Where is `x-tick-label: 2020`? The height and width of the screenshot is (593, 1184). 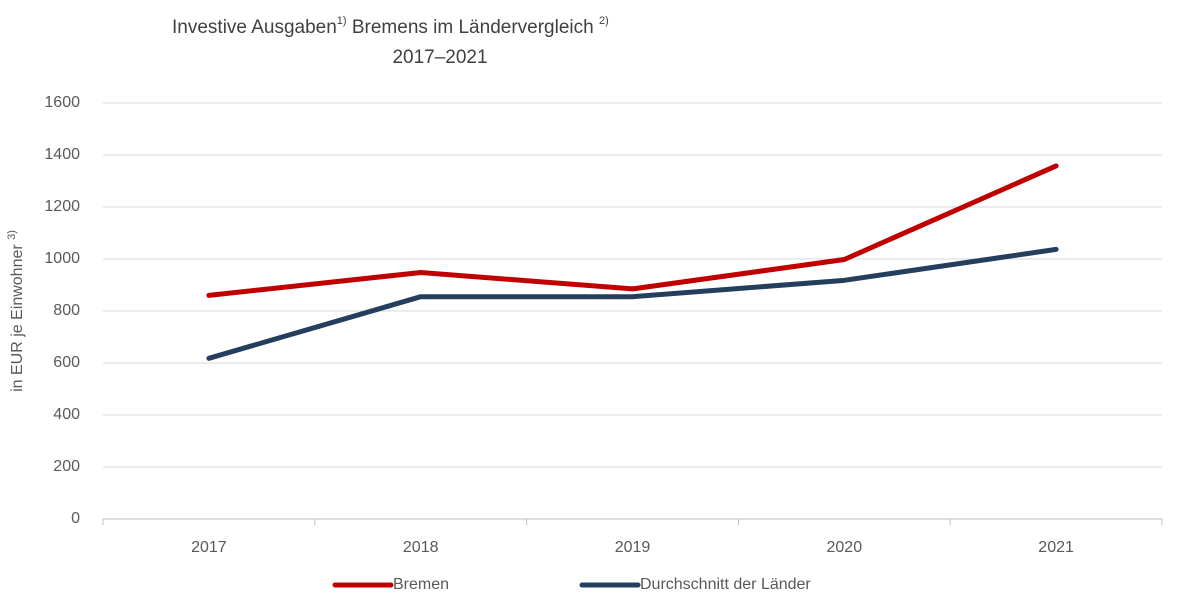
x-tick-label: 2020 is located at coordinates (845, 547).